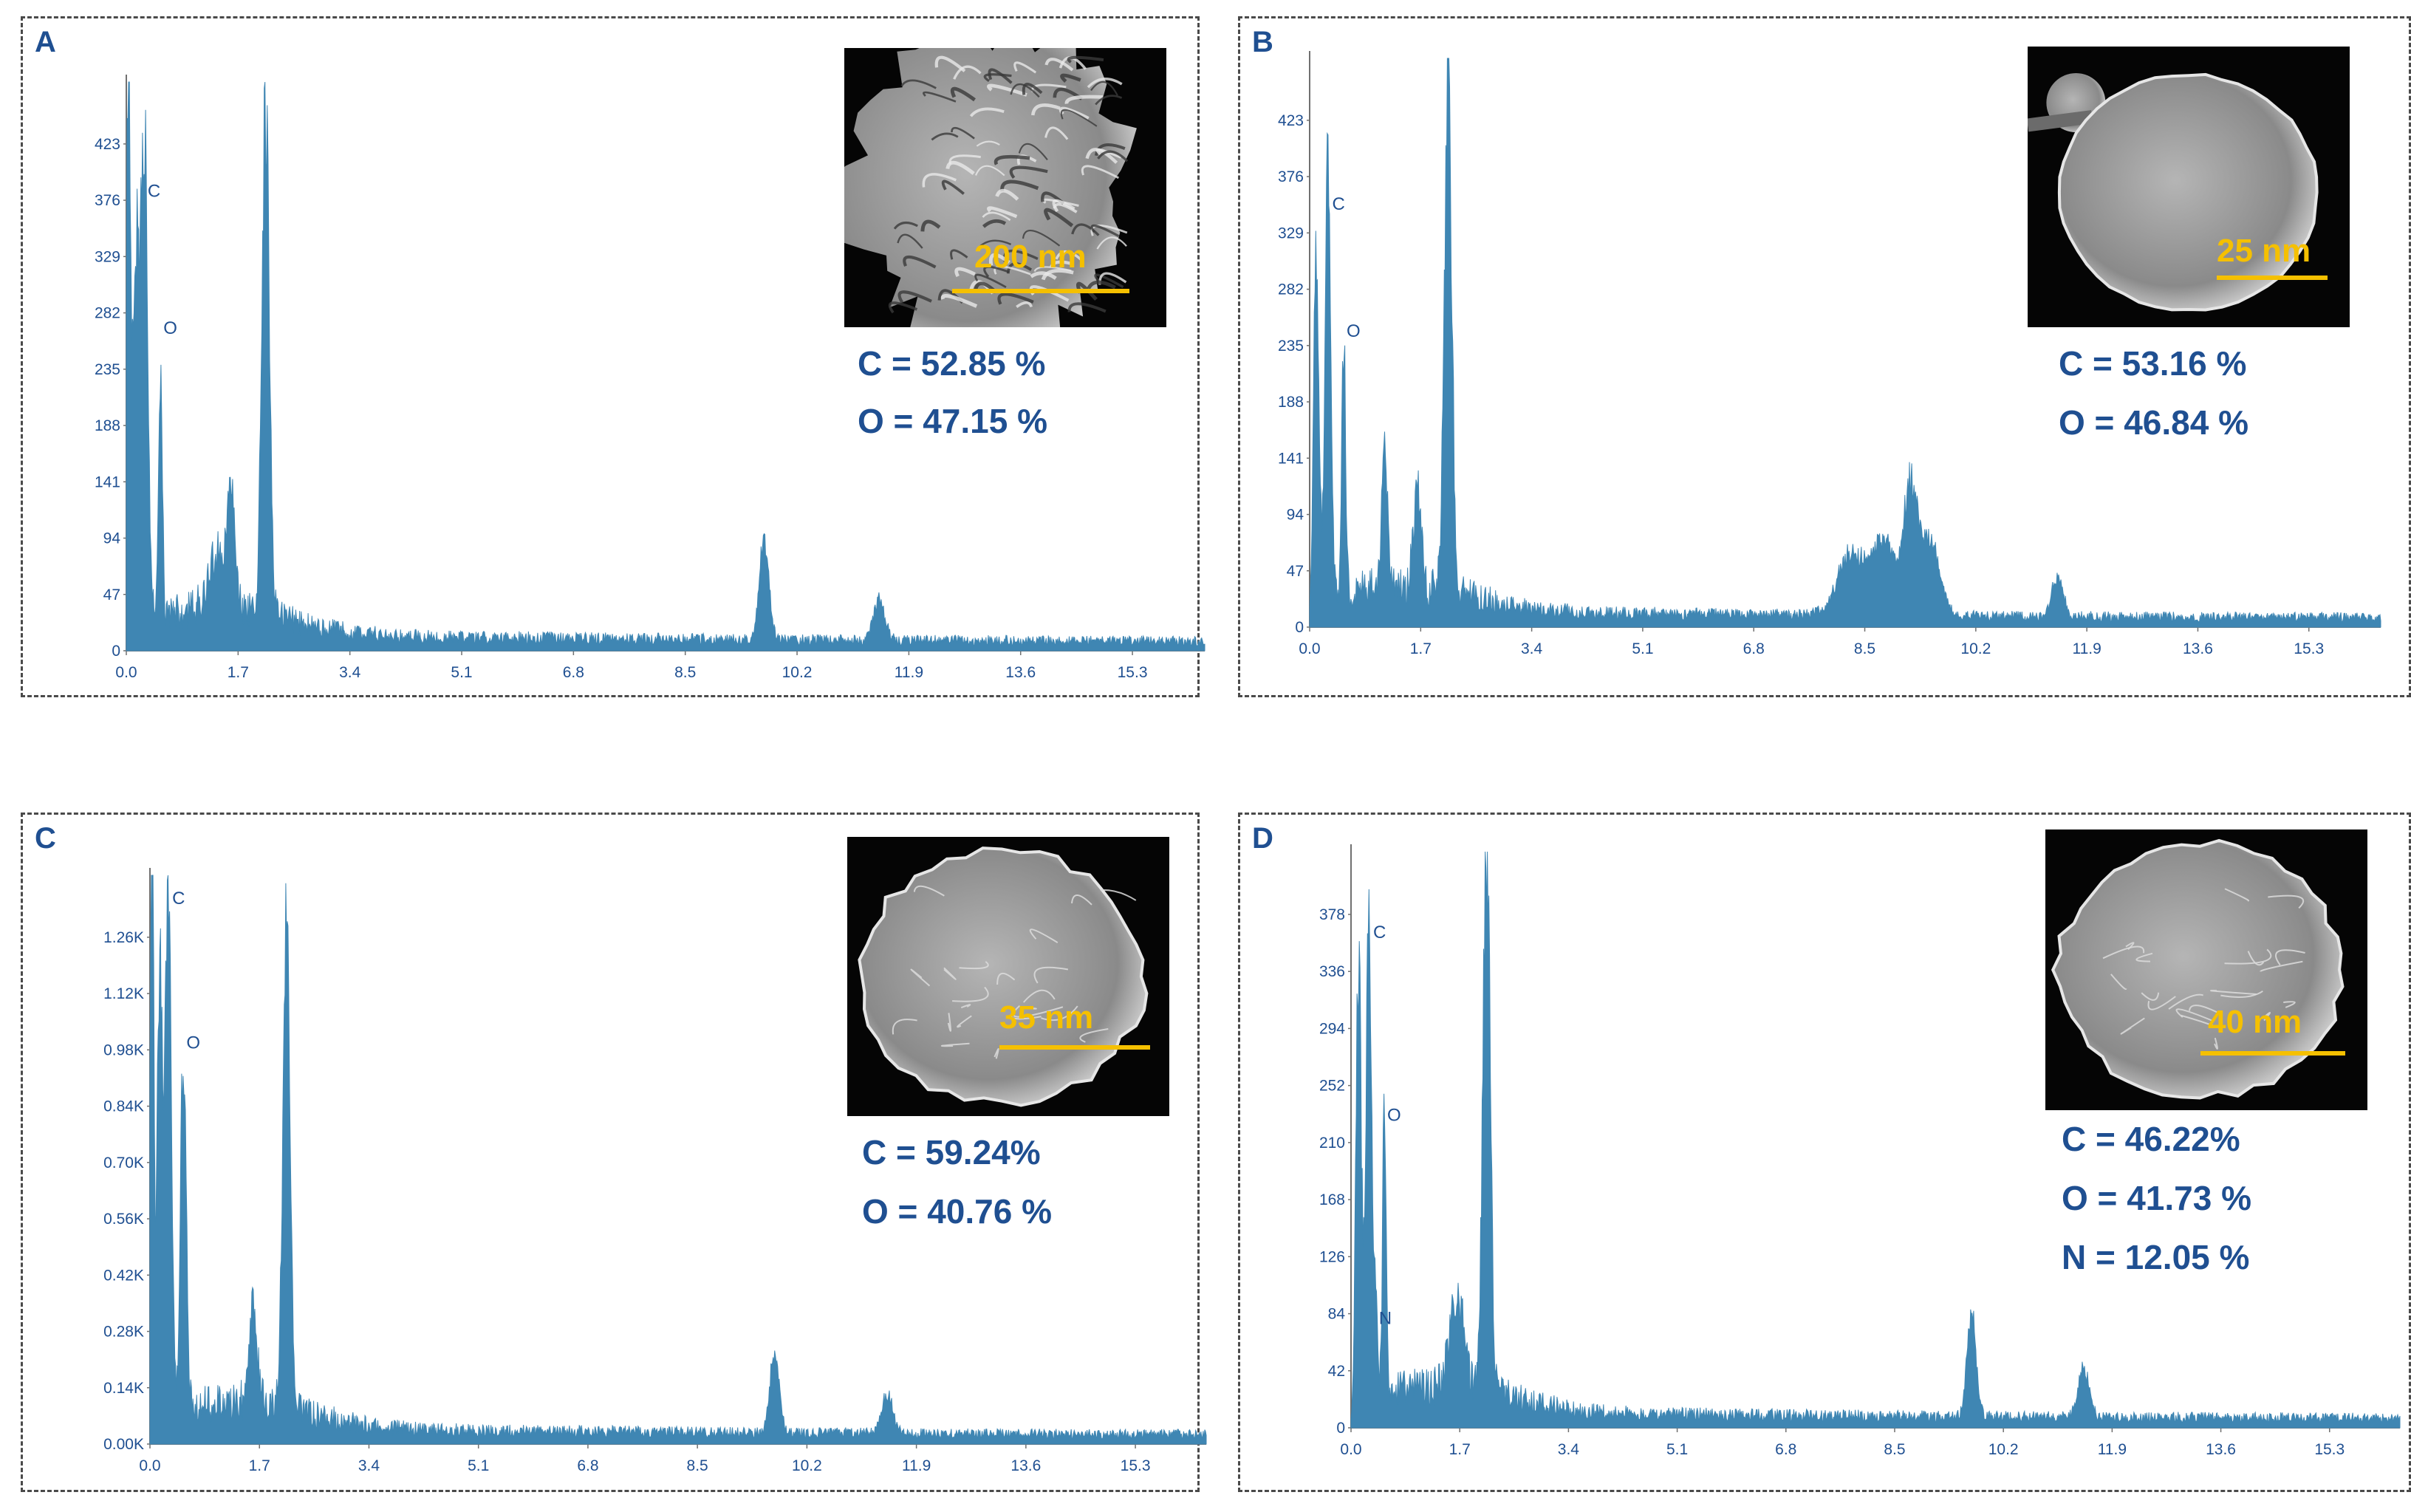  What do you see at coordinates (123, 1444) in the screenshot?
I see `y-tick-label: 0.00K` at bounding box center [123, 1444].